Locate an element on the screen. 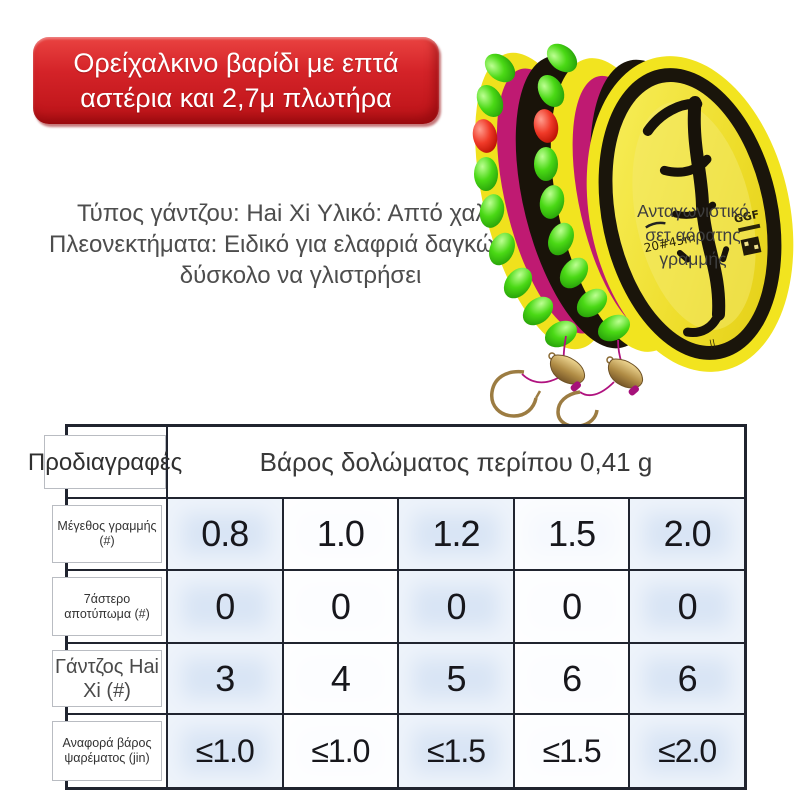 This screenshot has height=800, width=800. cell-seven-star-1: 0 is located at coordinates (224, 605).